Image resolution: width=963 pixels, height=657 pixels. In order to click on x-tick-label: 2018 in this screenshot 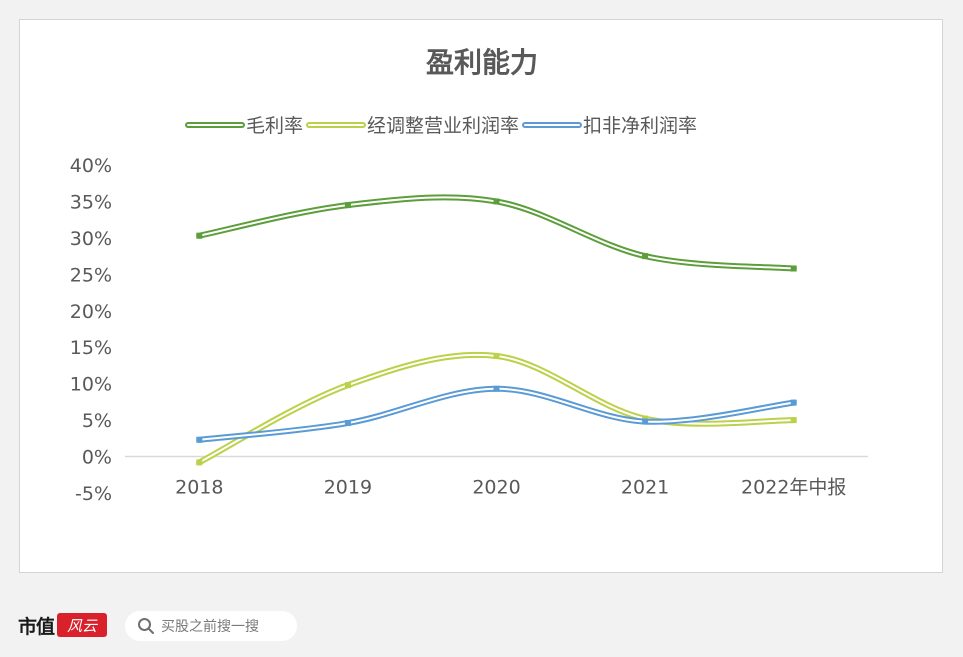, I will do `click(199, 488)`.